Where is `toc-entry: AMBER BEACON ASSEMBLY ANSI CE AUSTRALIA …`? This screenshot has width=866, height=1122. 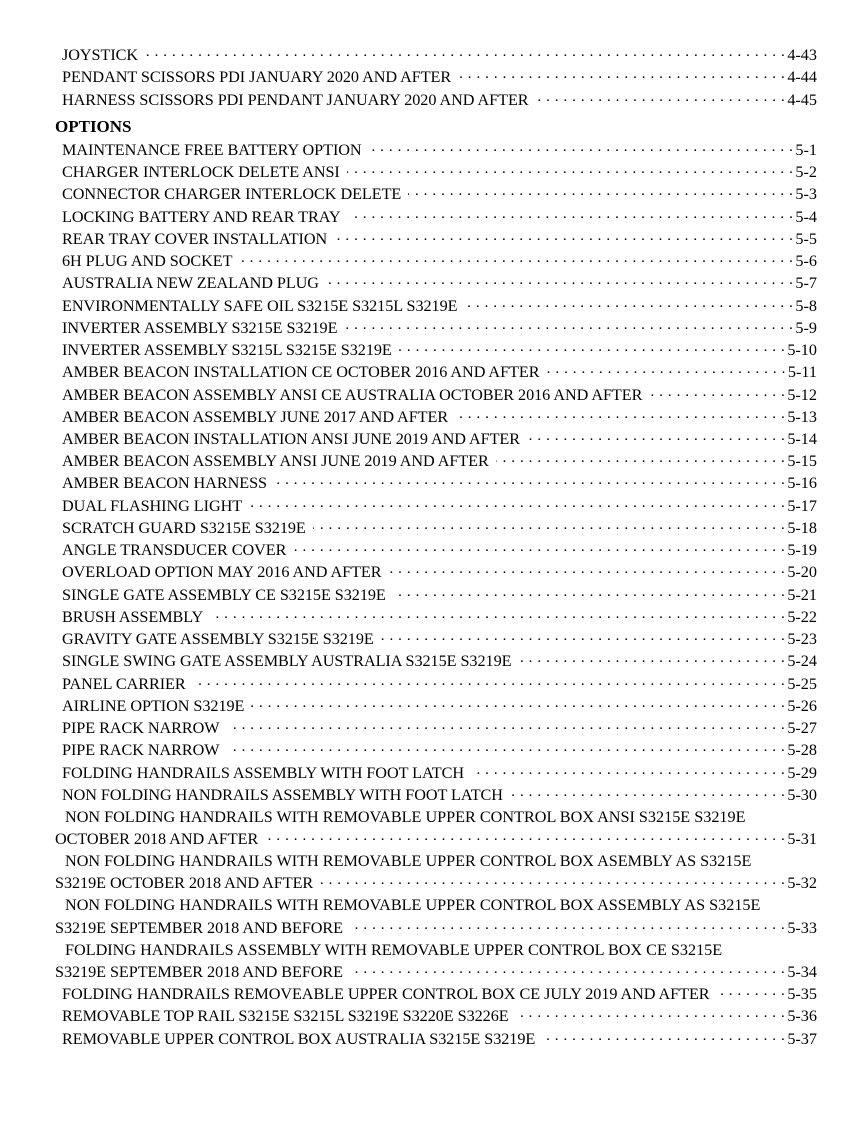
toc-entry: AMBER BEACON ASSEMBLY ANSI CE AUSTRALIA … is located at coordinates (433, 394).